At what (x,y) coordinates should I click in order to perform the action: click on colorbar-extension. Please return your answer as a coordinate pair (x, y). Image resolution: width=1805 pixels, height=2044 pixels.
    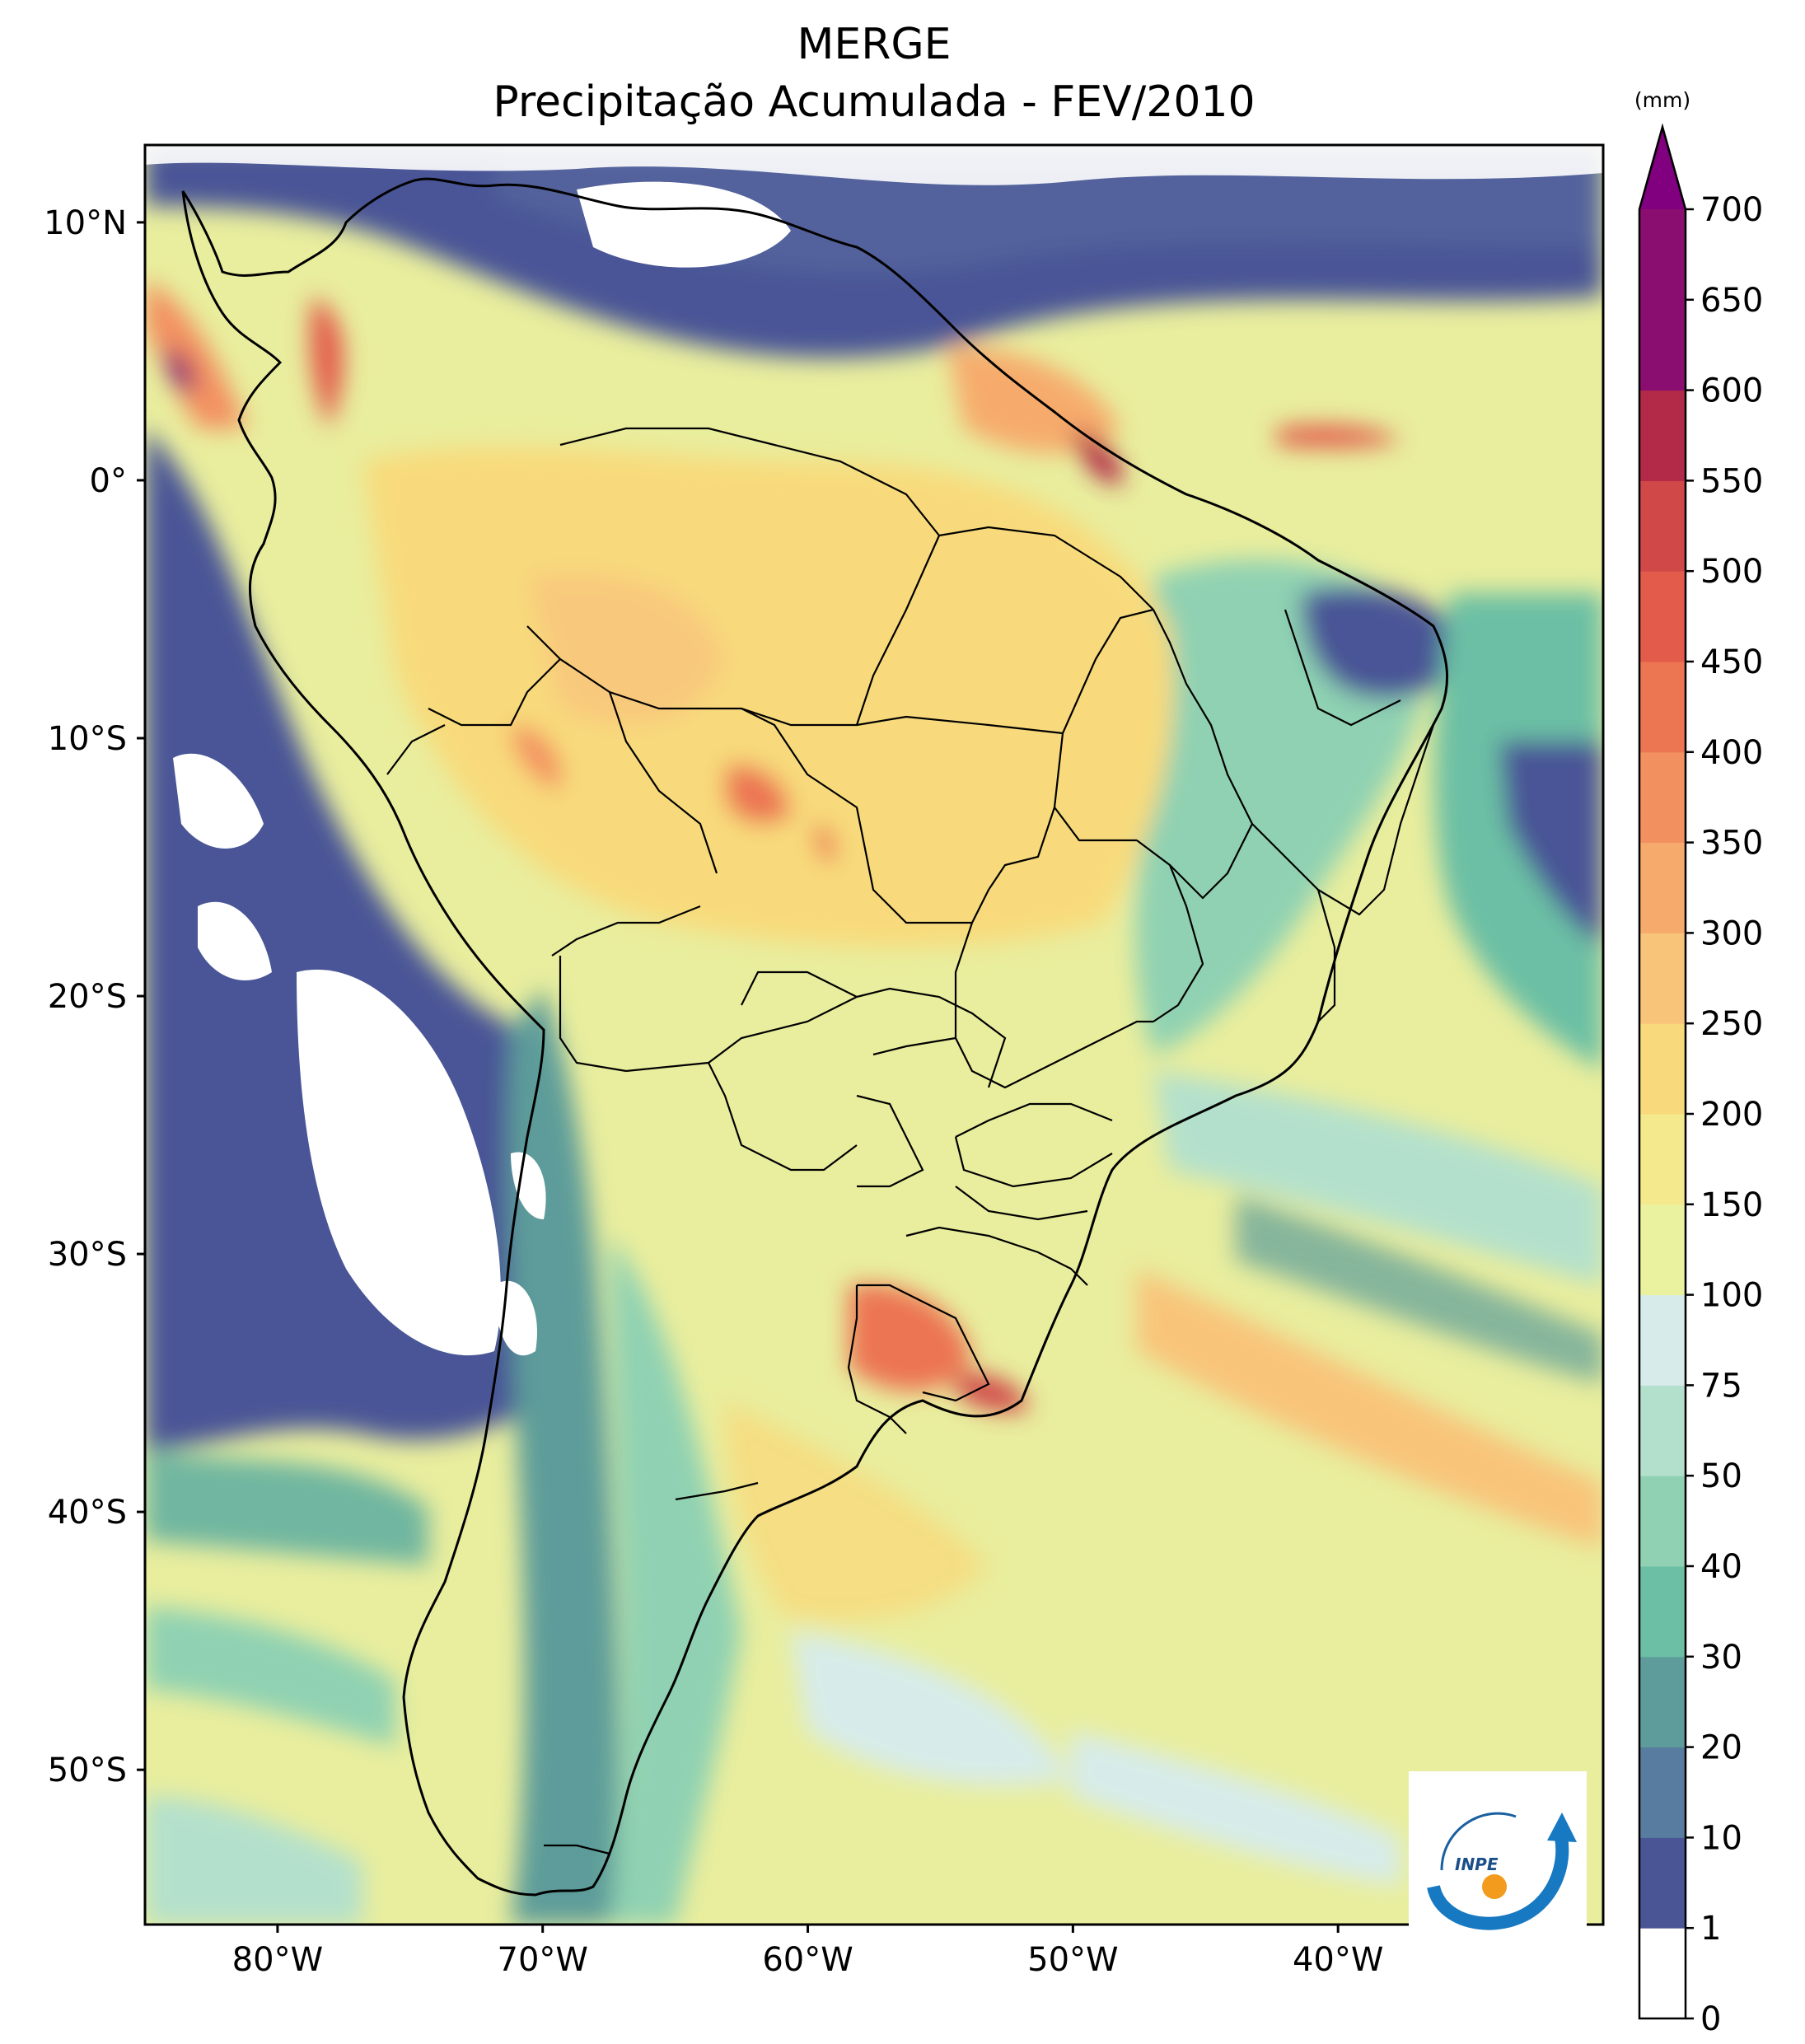
    Looking at the image, I should click on (1663, 168).